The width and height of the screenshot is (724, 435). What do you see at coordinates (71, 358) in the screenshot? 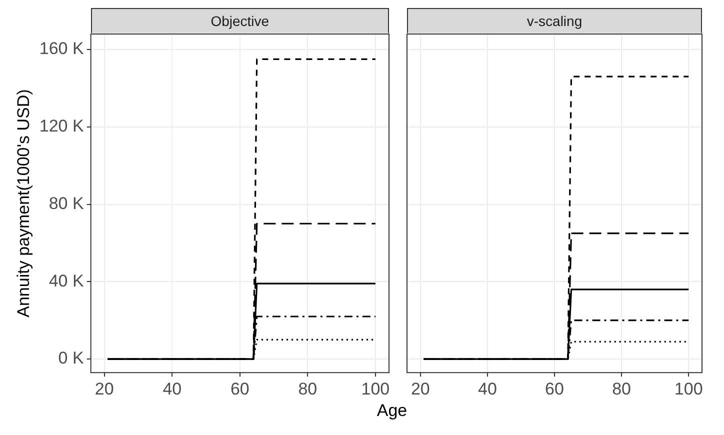
I see `y-tick-label: 0 K` at bounding box center [71, 358].